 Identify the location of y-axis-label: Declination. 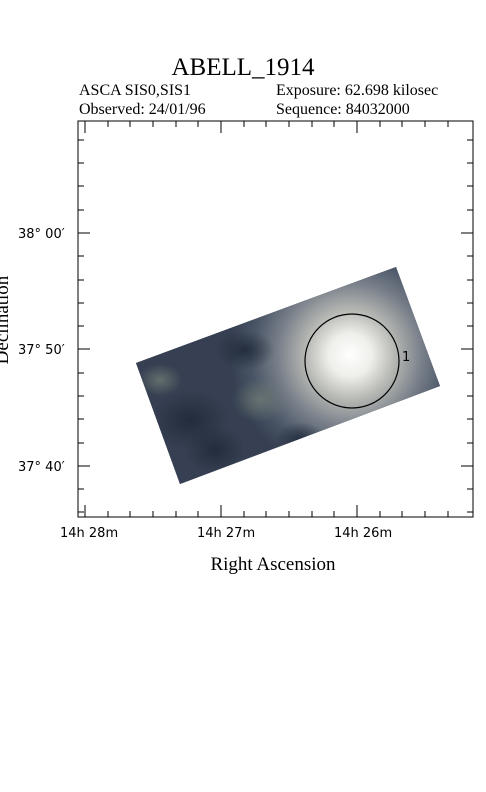
(6, 320).